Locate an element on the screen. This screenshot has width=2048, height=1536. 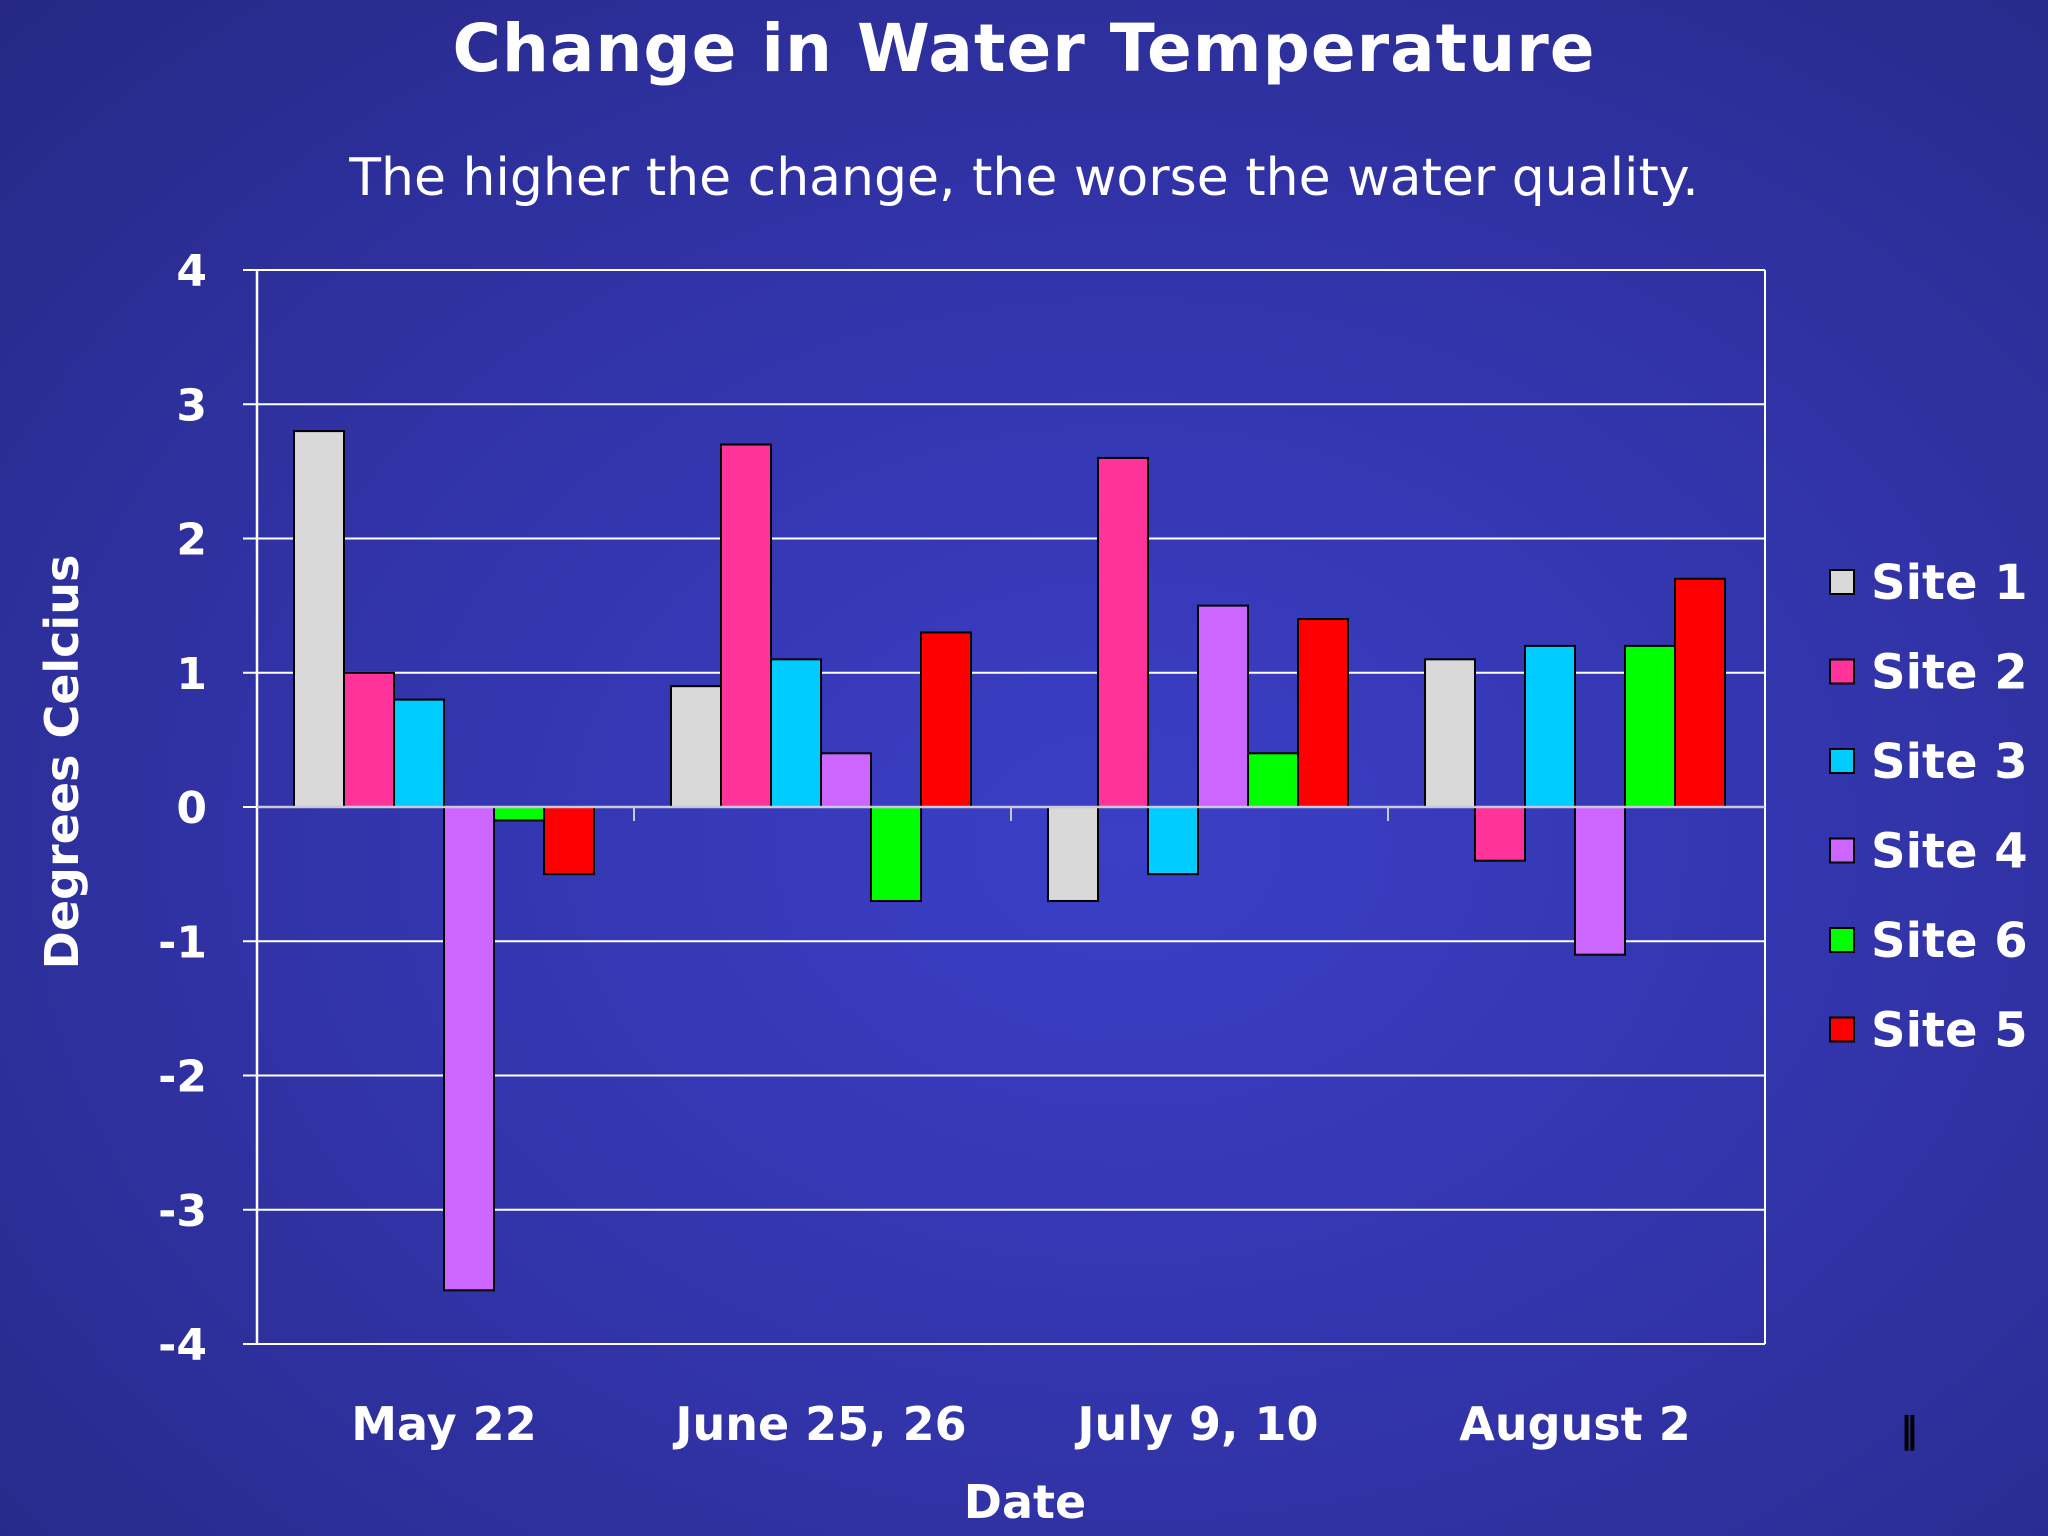
y-tick-label: -4 is located at coordinates (182, 1345).